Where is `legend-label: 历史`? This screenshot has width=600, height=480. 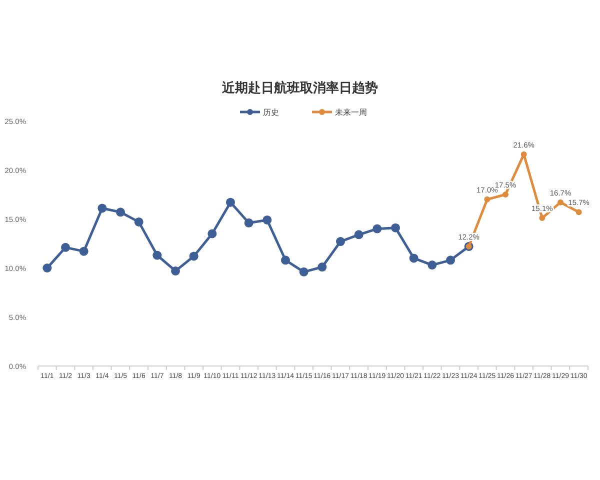
legend-label: 历史 is located at coordinates (271, 112).